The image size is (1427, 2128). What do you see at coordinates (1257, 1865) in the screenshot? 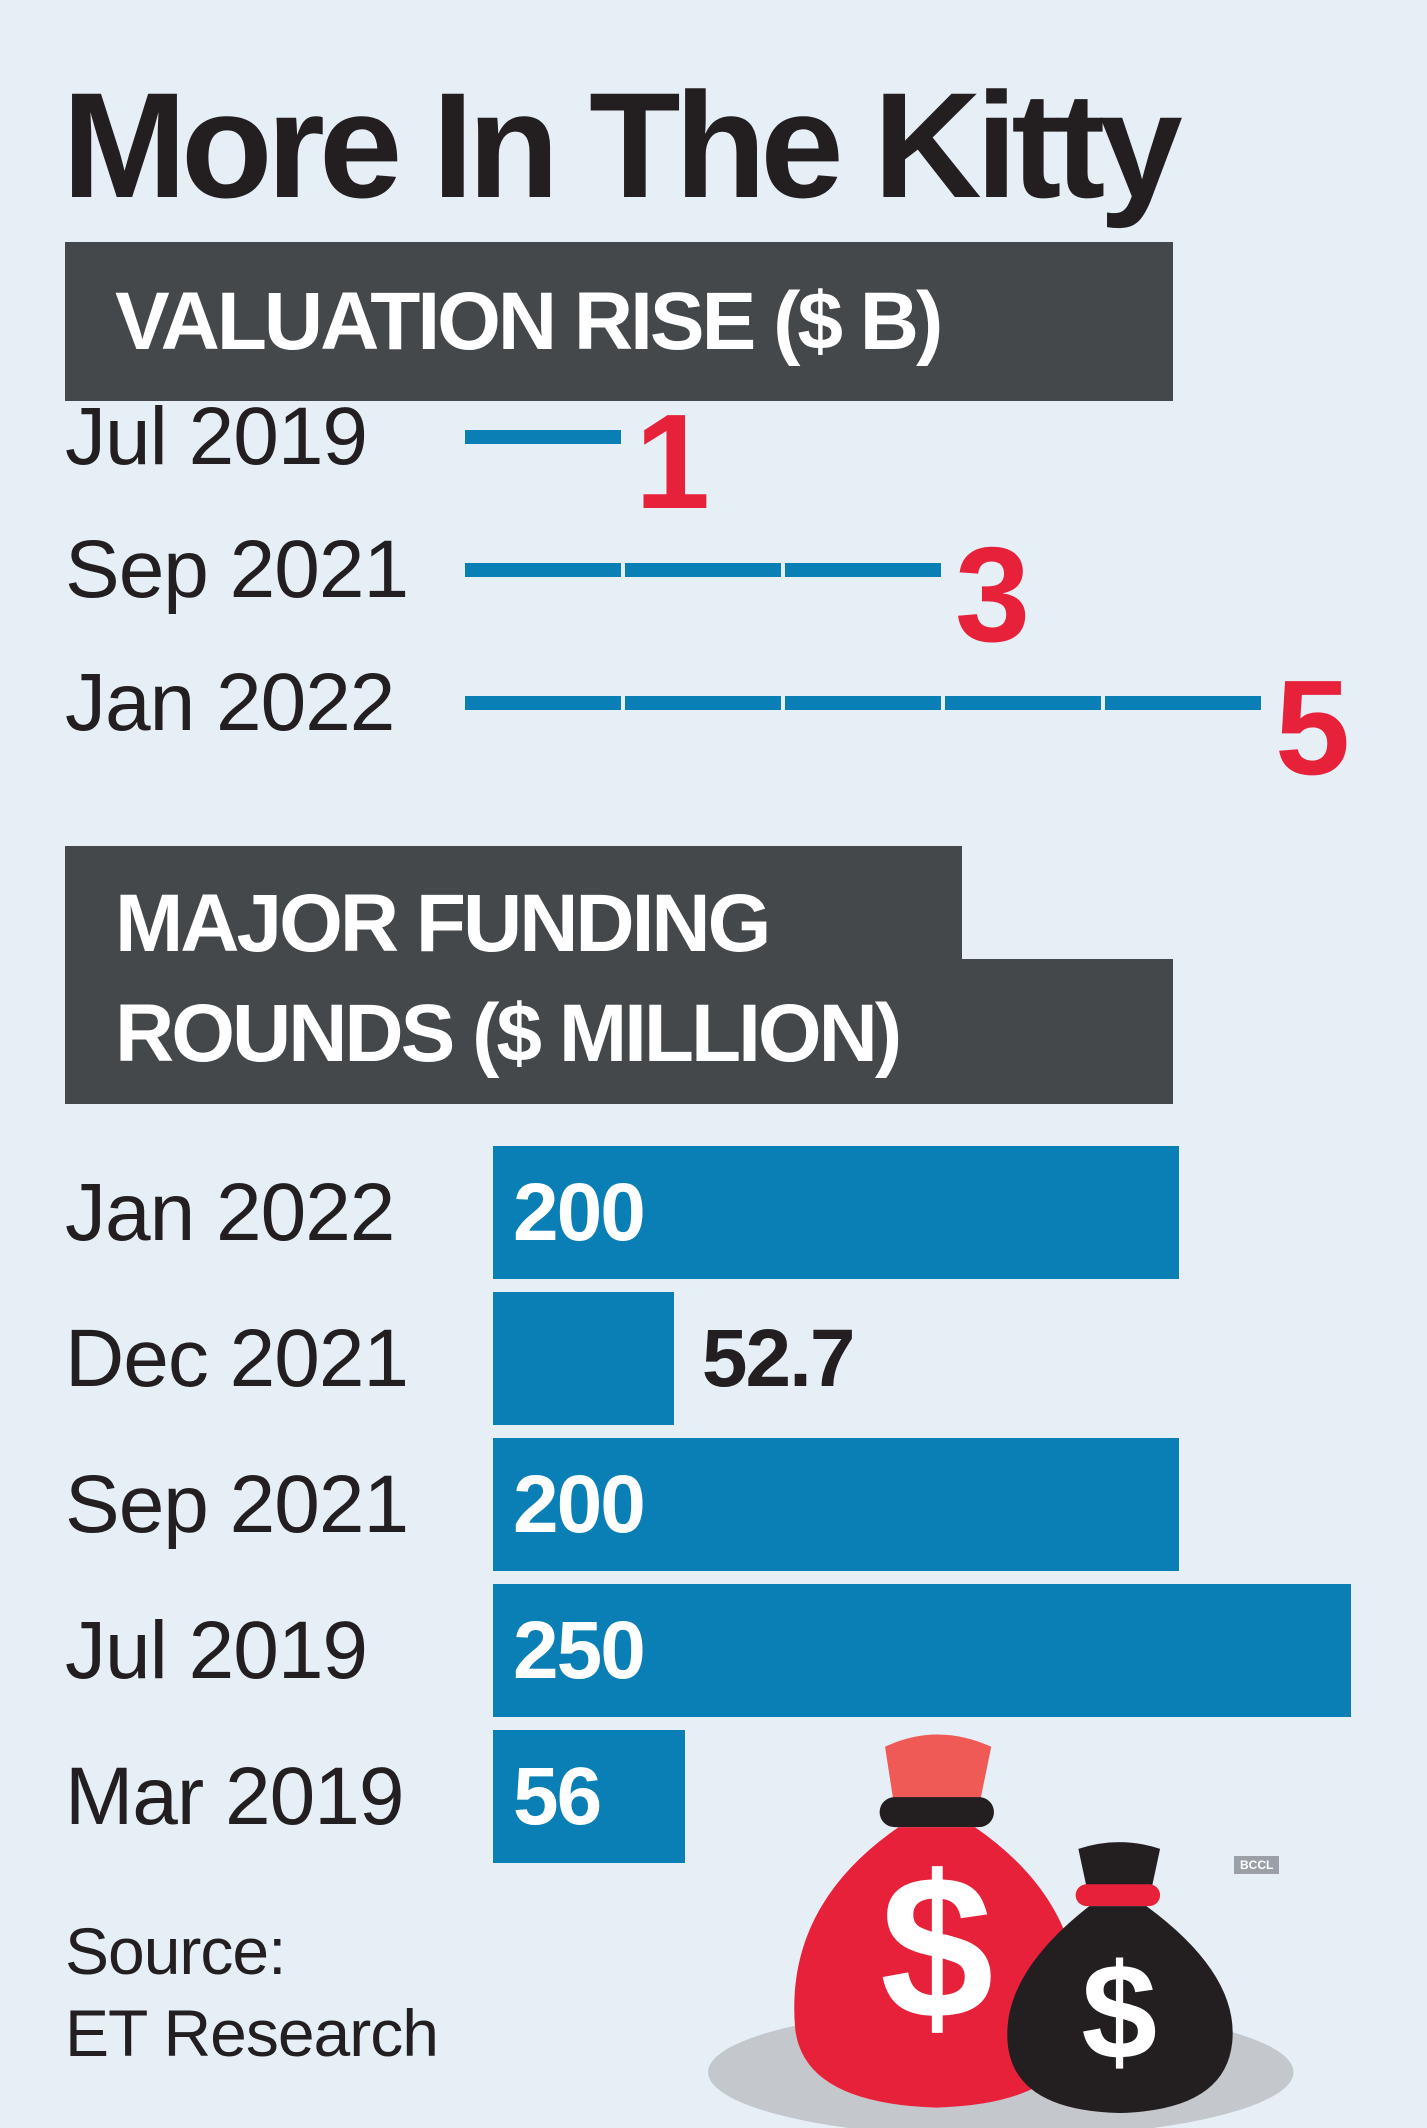
I see `credit: BCCL` at bounding box center [1257, 1865].